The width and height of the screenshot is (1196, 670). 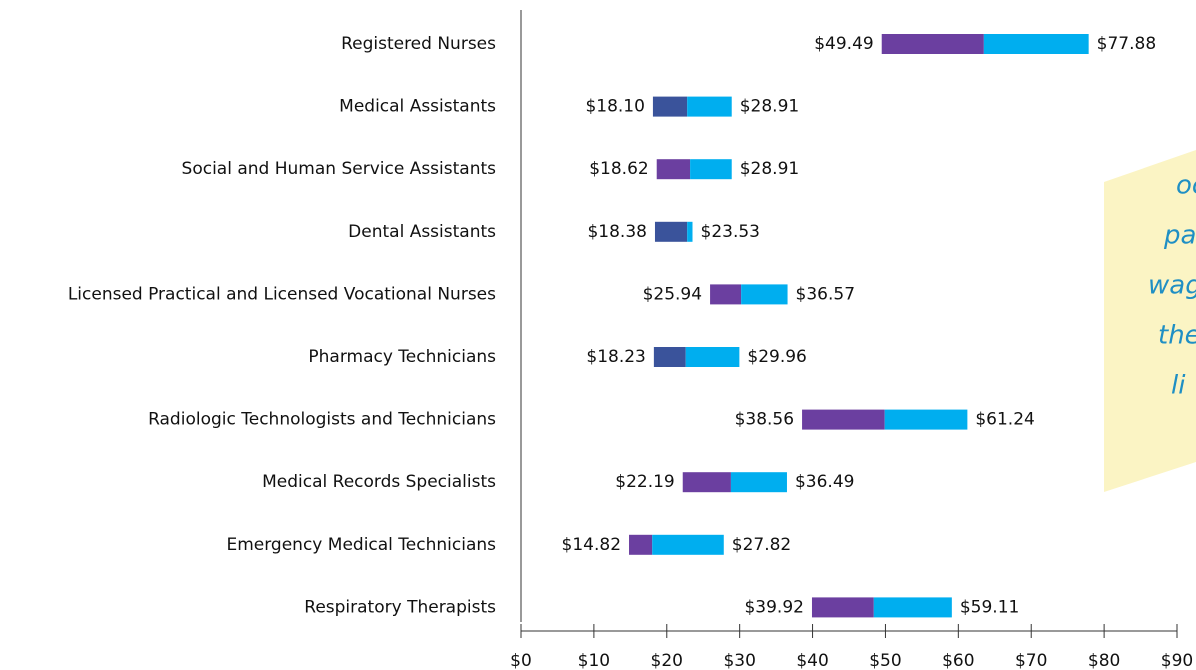 I want to click on category-label: Emergency Medical Technicians, so click(x=361, y=545).